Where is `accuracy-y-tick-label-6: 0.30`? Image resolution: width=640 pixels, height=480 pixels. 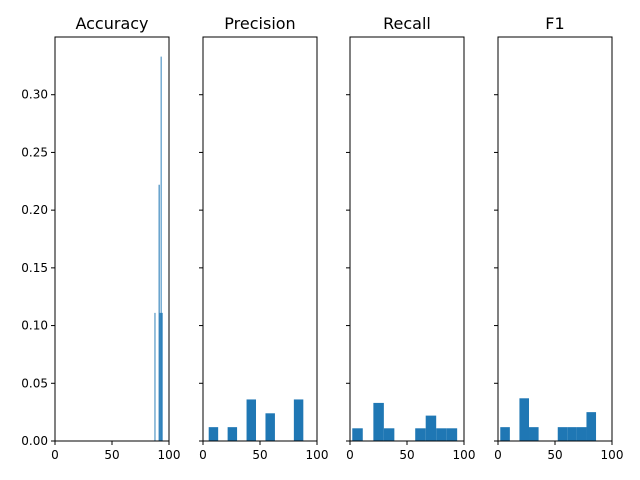
accuracy-y-tick-label-6: 0.30 is located at coordinates (34, 95).